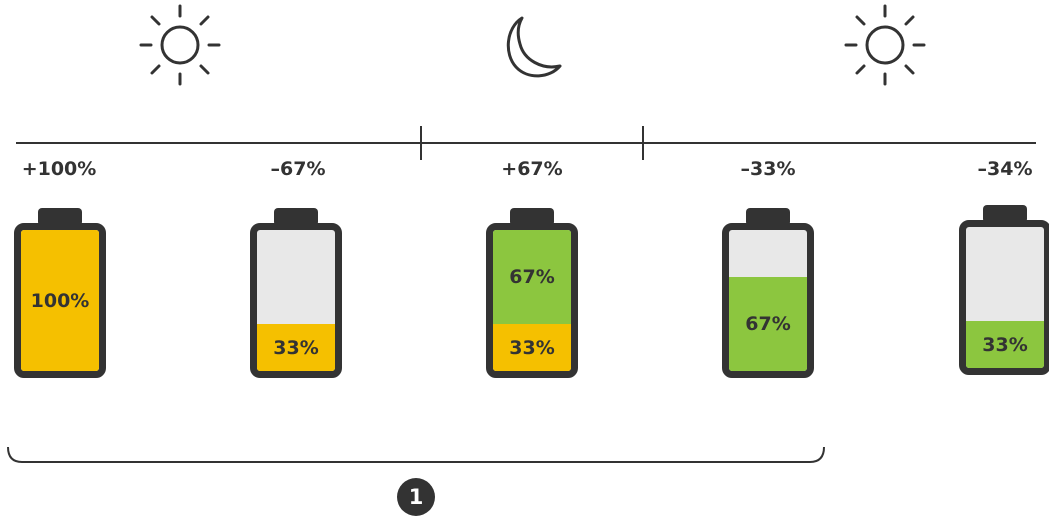 The height and width of the screenshot is (517, 1049). I want to click on battery-charge-segment: 100%, so click(60, 300).